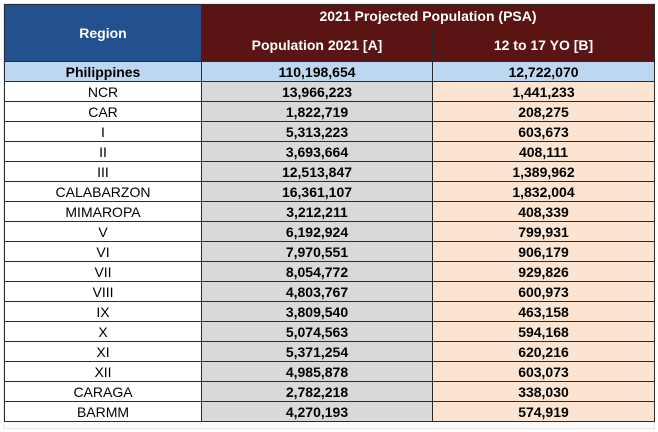 This screenshot has height=432, width=658. What do you see at coordinates (543, 191) in the screenshot?
I see `youth-cell: 1,832,004` at bounding box center [543, 191].